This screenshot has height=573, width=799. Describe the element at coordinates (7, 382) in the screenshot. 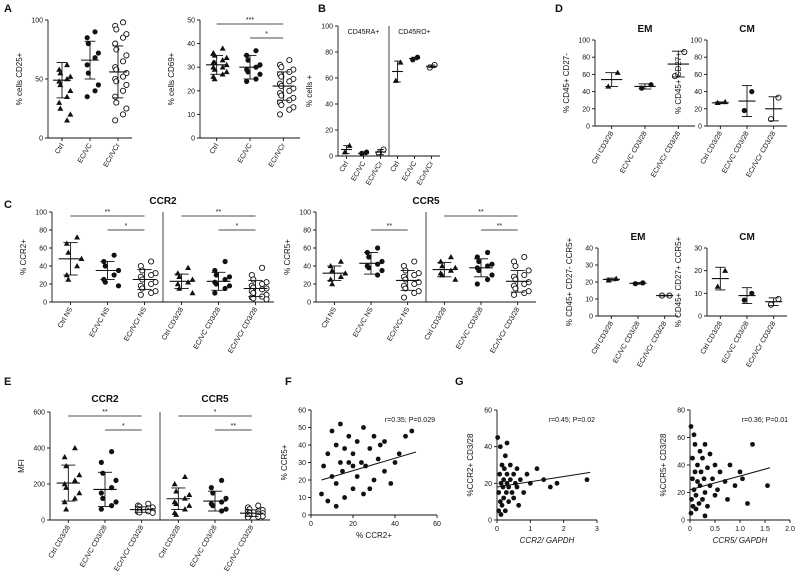

I see `panel-letter-e: E` at that location.